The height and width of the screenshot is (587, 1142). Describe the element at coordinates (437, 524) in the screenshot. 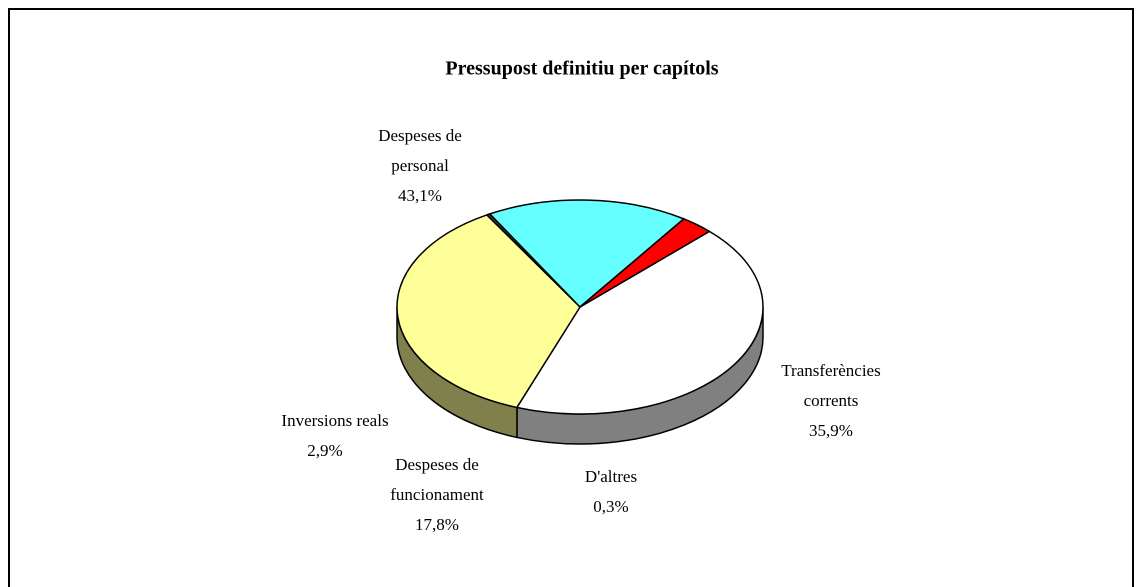

I see `slice-value-label: 17,8%` at that location.